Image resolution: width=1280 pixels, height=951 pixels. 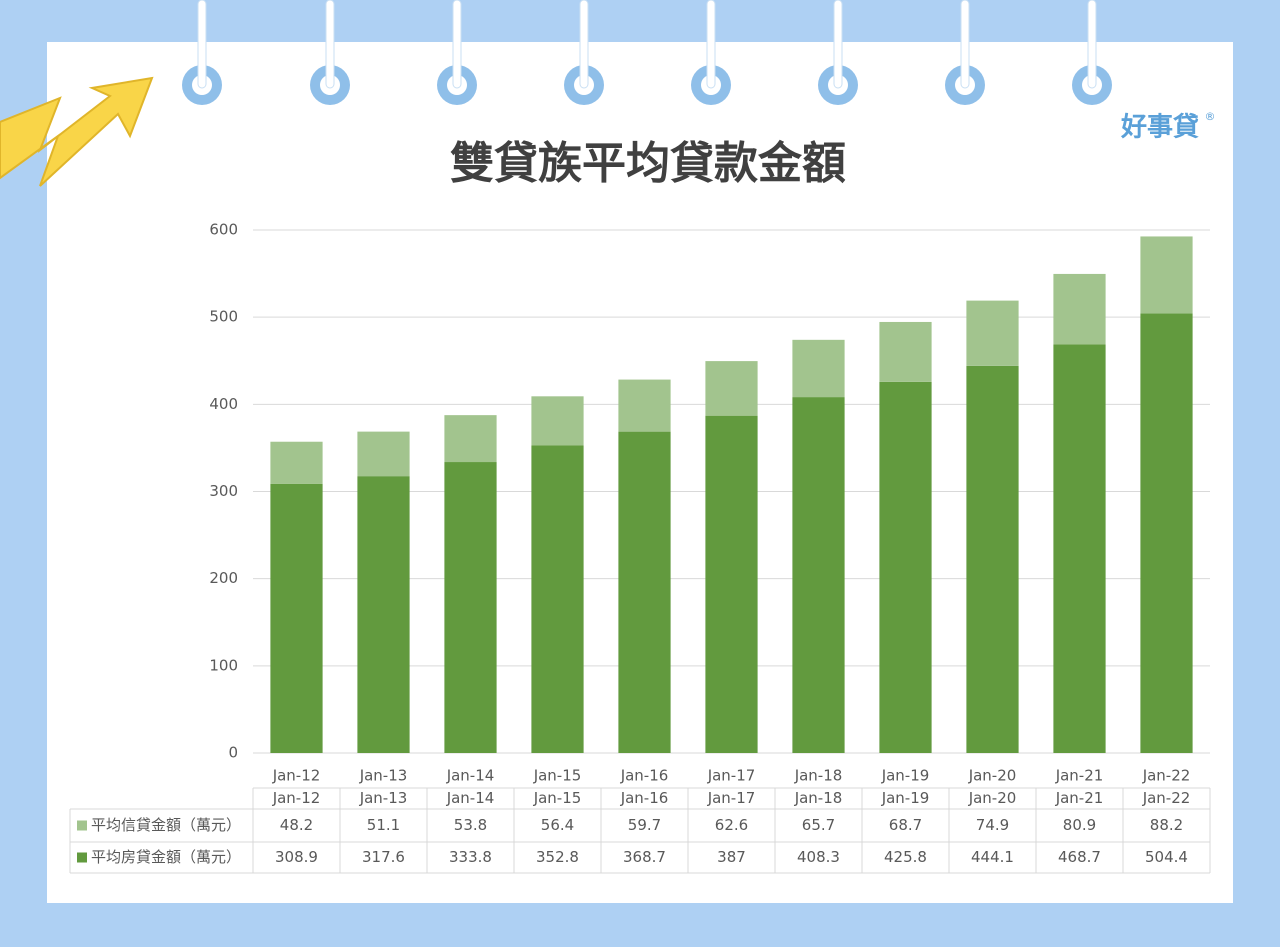 I want to click on table-header: Jan-13, so click(x=383, y=798).